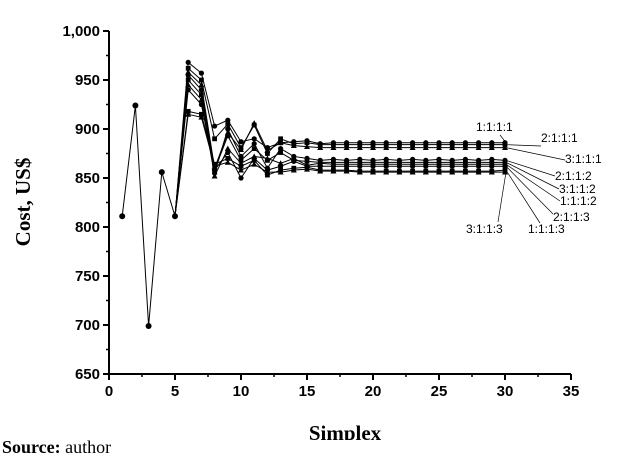  I want to click on x-tick-label: 15, so click(307, 391).